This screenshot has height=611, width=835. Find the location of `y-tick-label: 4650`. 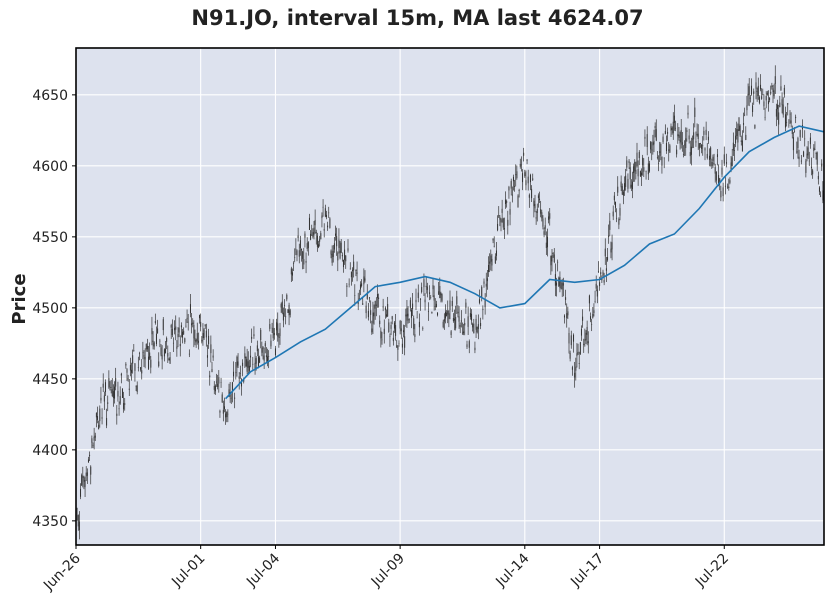

y-tick-label: 4650 is located at coordinates (50, 96).